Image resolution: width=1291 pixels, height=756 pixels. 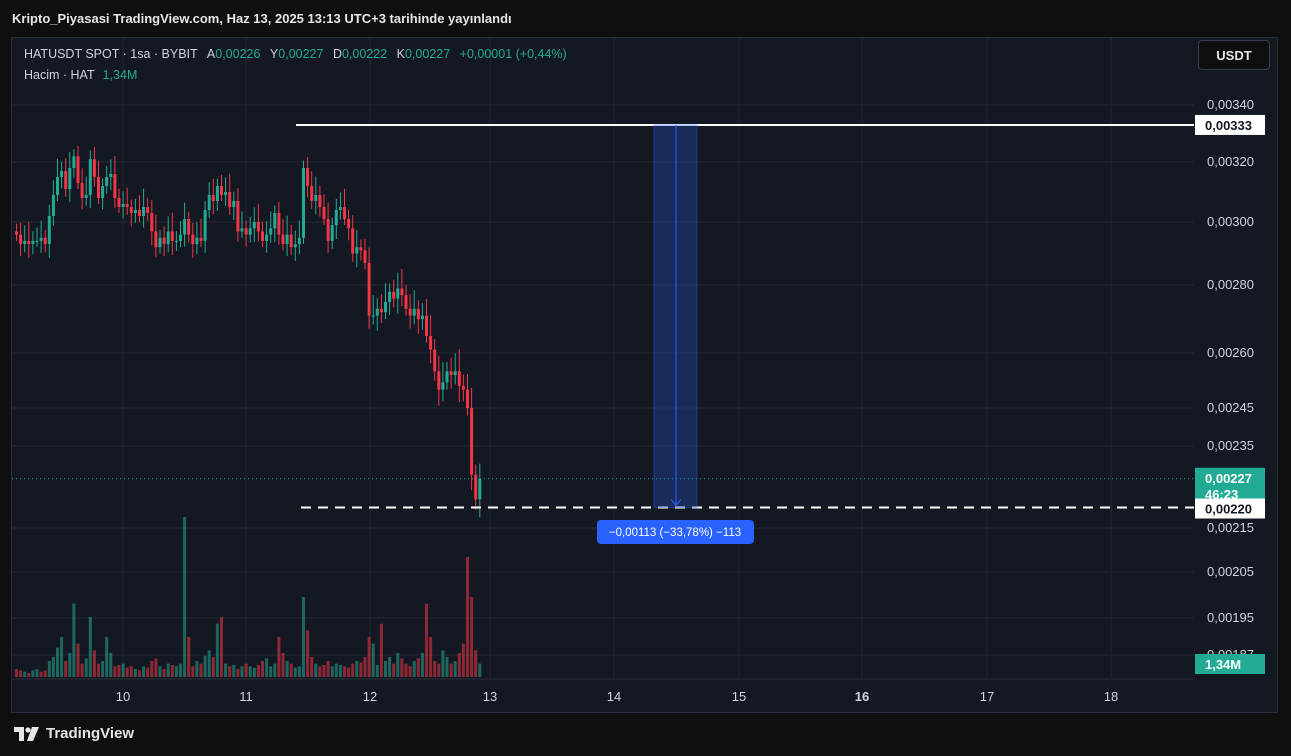 I want to click on volume-label: Hacim · HAT, so click(x=59, y=75).